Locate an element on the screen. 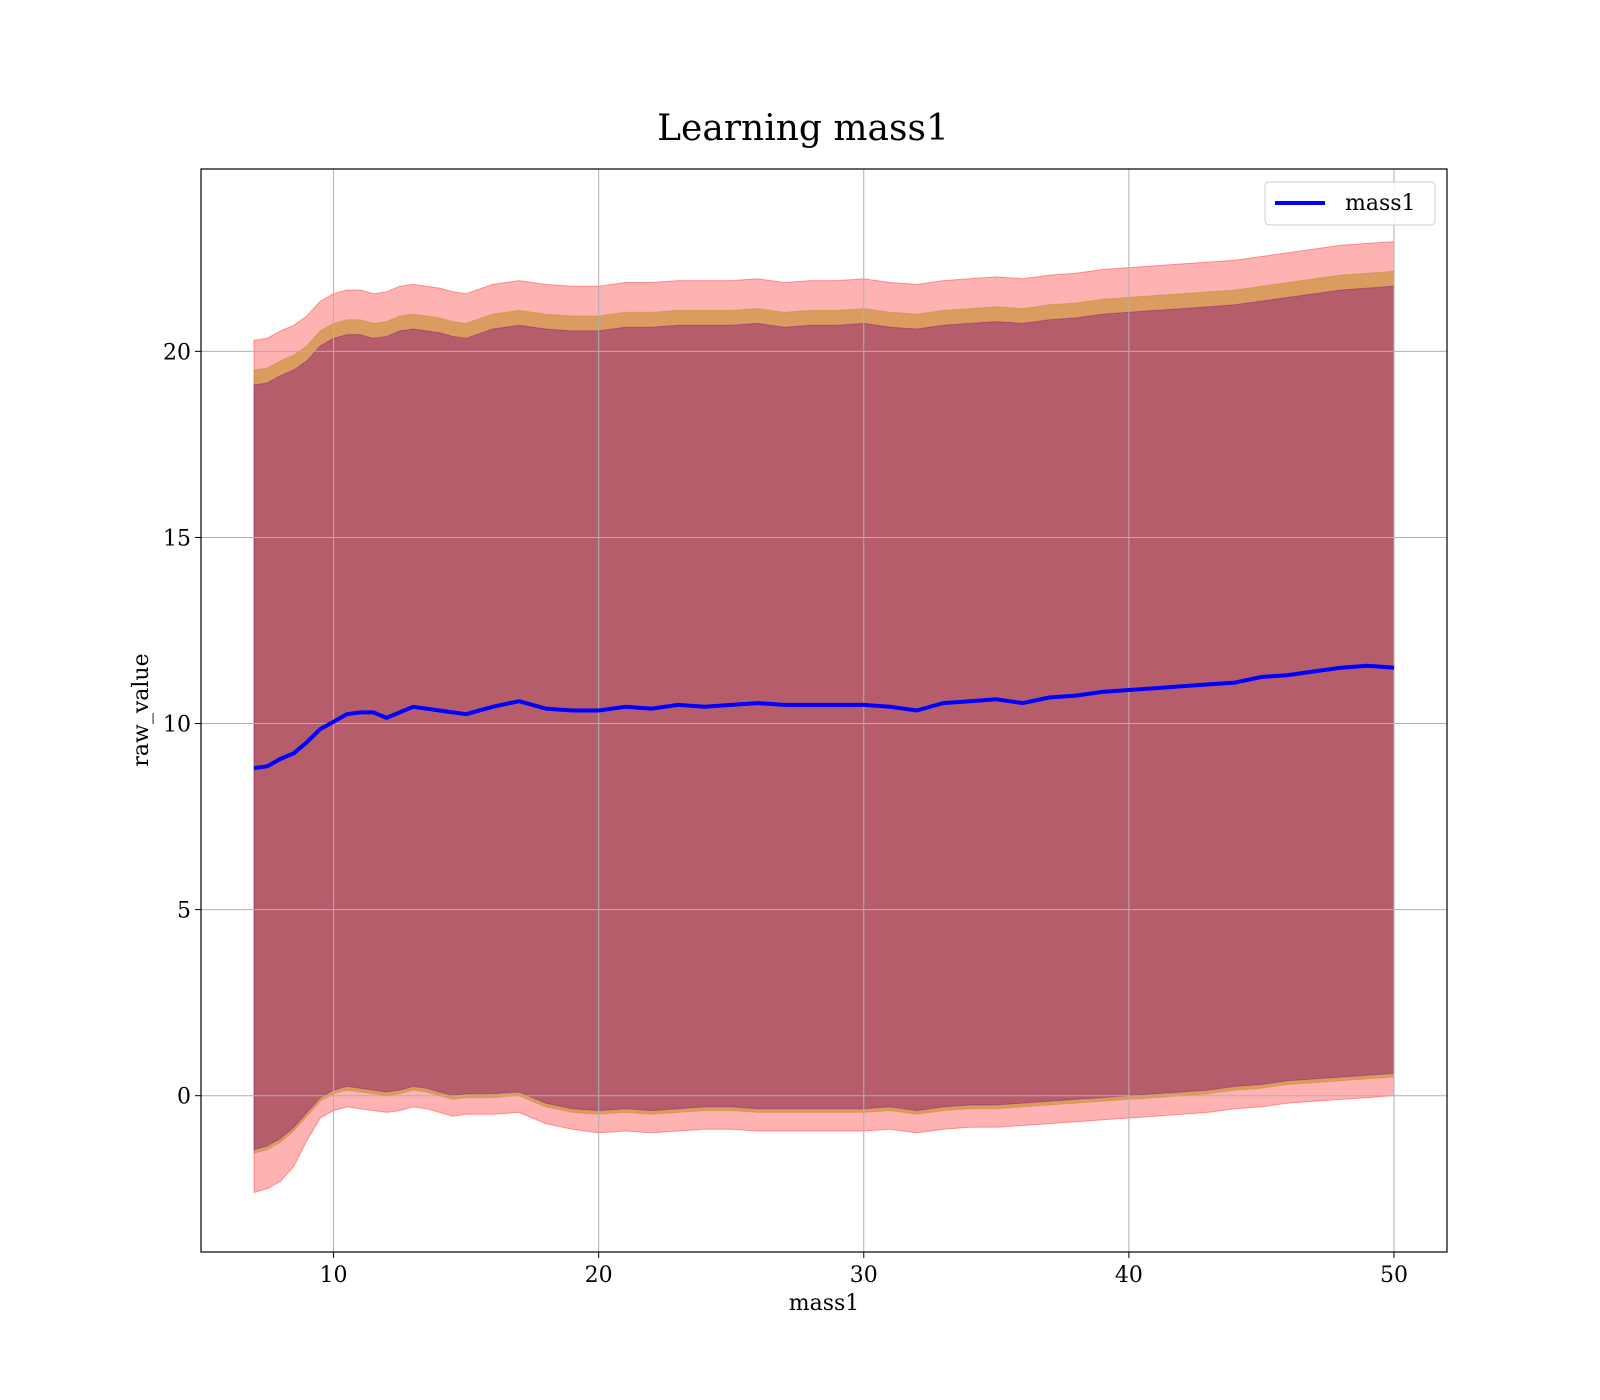 This screenshot has height=1400, width=1600. series-lines is located at coordinates (824, 717).